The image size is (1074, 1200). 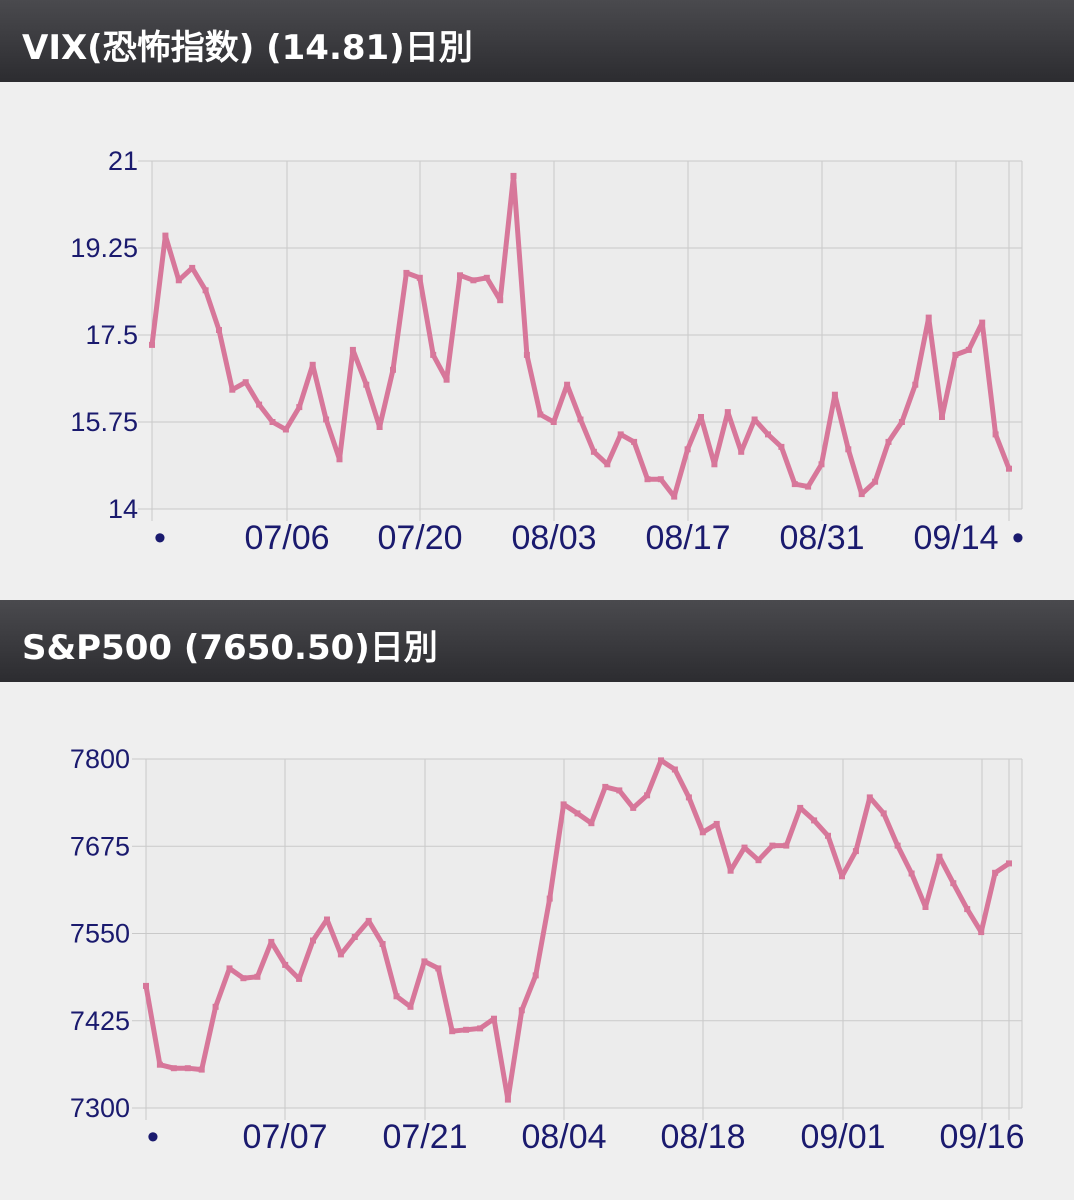 What do you see at coordinates (153, 1137) in the screenshot?
I see `sp500-x-tick-label: •` at bounding box center [153, 1137].